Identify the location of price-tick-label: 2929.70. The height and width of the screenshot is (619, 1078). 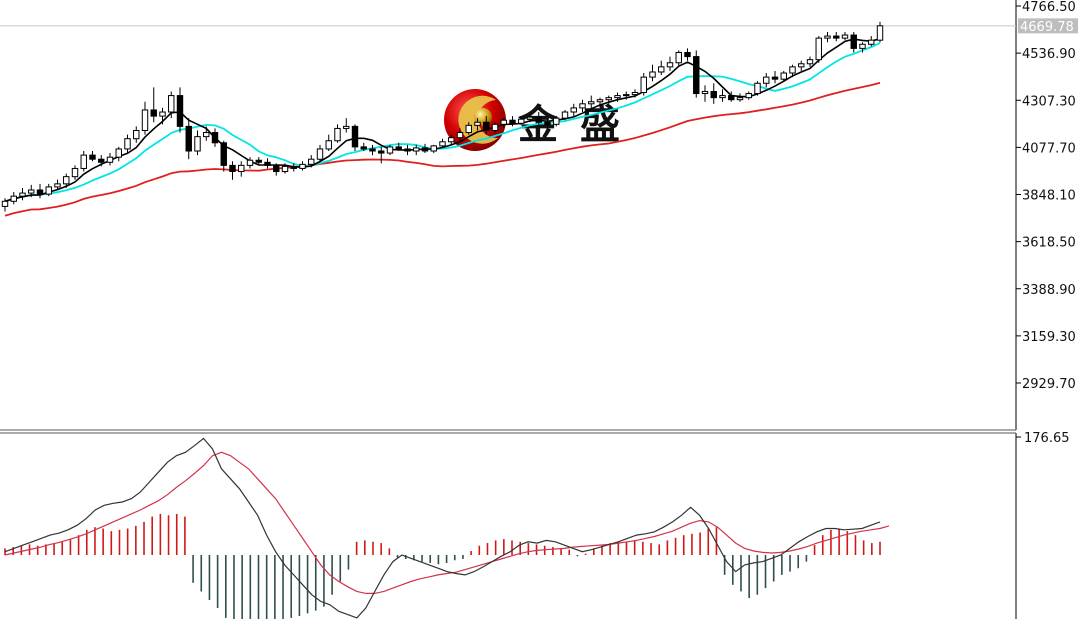
(1049, 384).